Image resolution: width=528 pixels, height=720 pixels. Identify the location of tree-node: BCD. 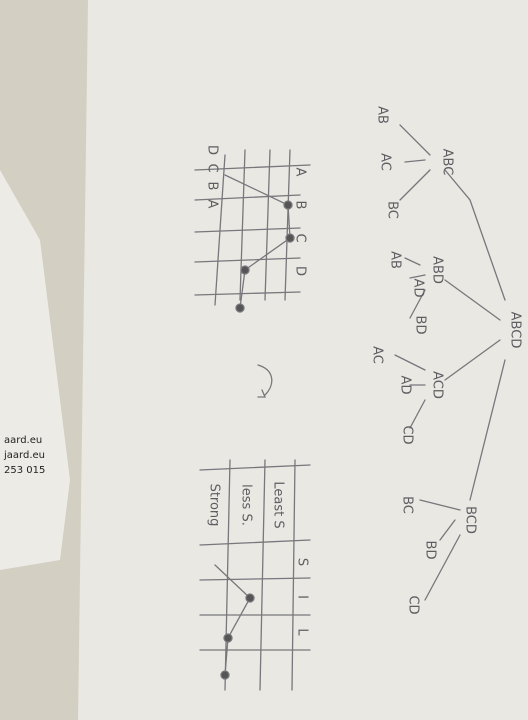
(470, 520).